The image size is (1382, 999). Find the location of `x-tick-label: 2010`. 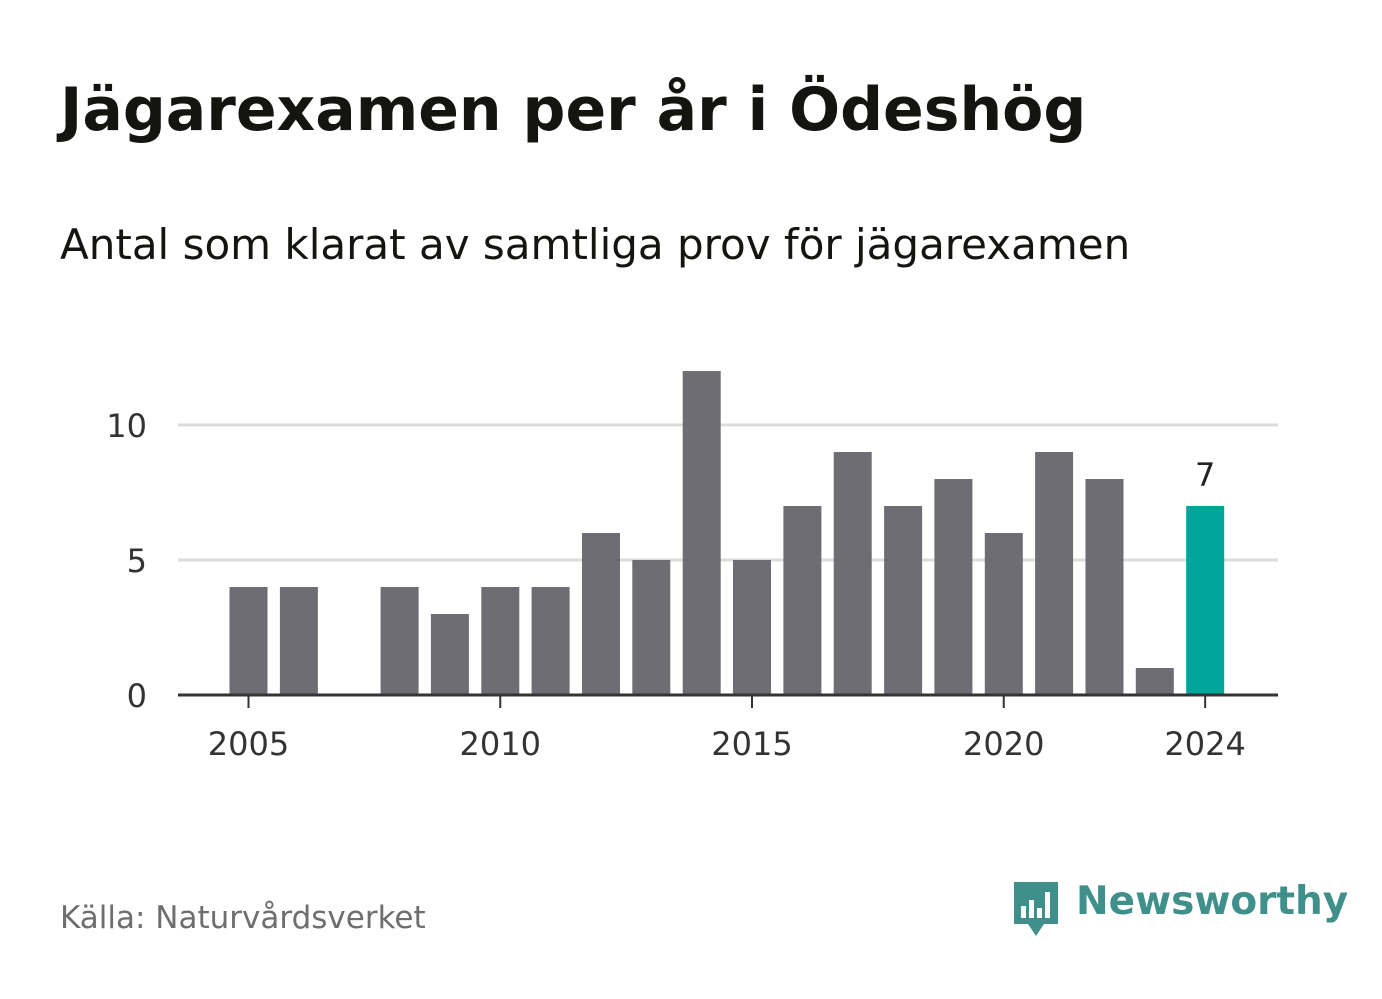

x-tick-label: 2010 is located at coordinates (500, 744).